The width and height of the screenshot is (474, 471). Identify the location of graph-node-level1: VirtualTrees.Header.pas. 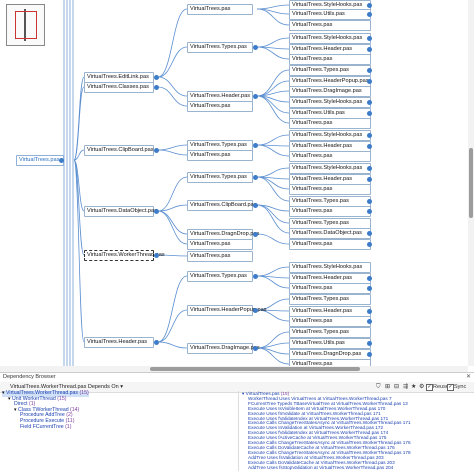
(119, 342).